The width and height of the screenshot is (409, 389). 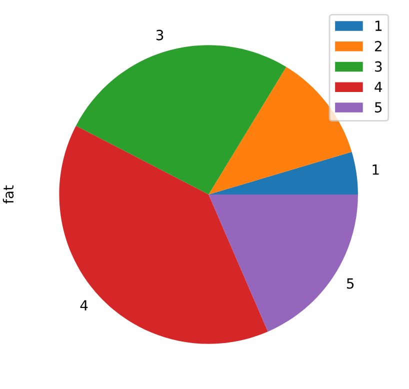 I want to click on legend-label: 4, so click(x=378, y=87).